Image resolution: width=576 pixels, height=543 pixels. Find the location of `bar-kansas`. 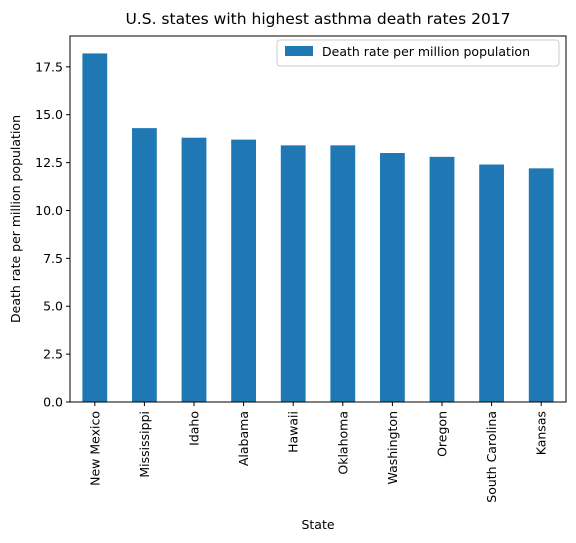

bar-kansas is located at coordinates (541, 285).